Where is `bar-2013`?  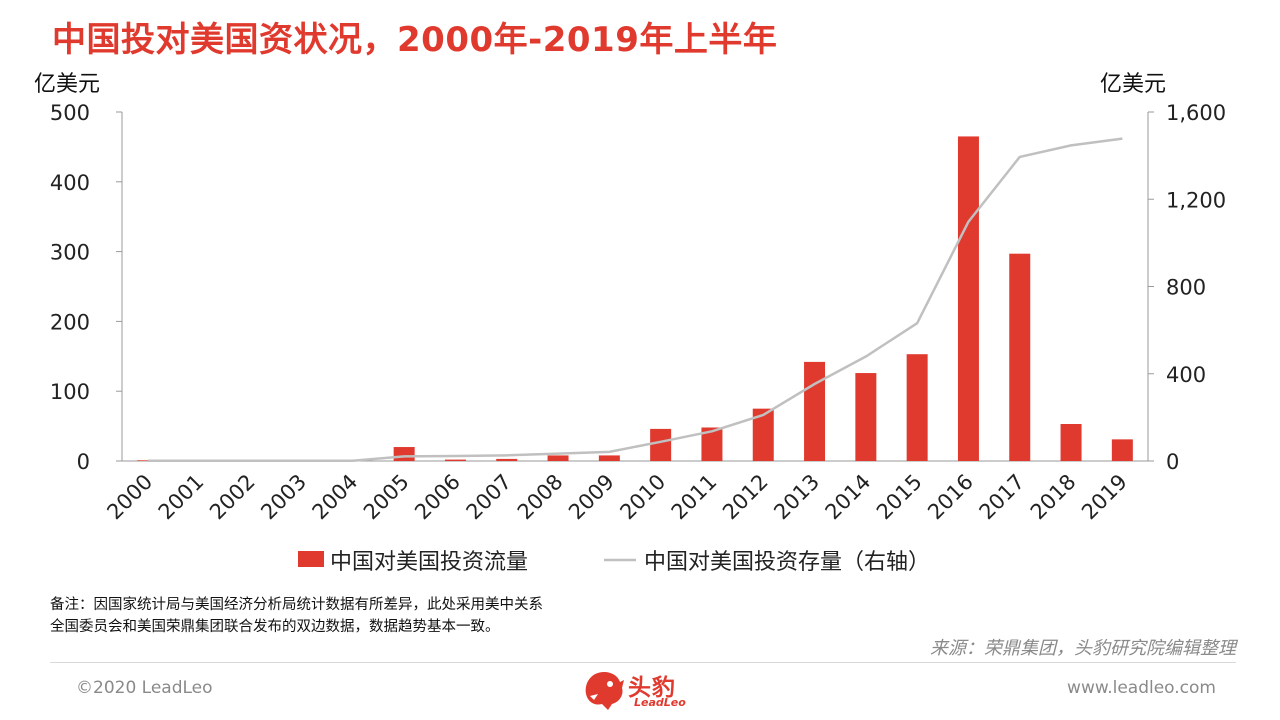
bar-2013 is located at coordinates (815, 411).